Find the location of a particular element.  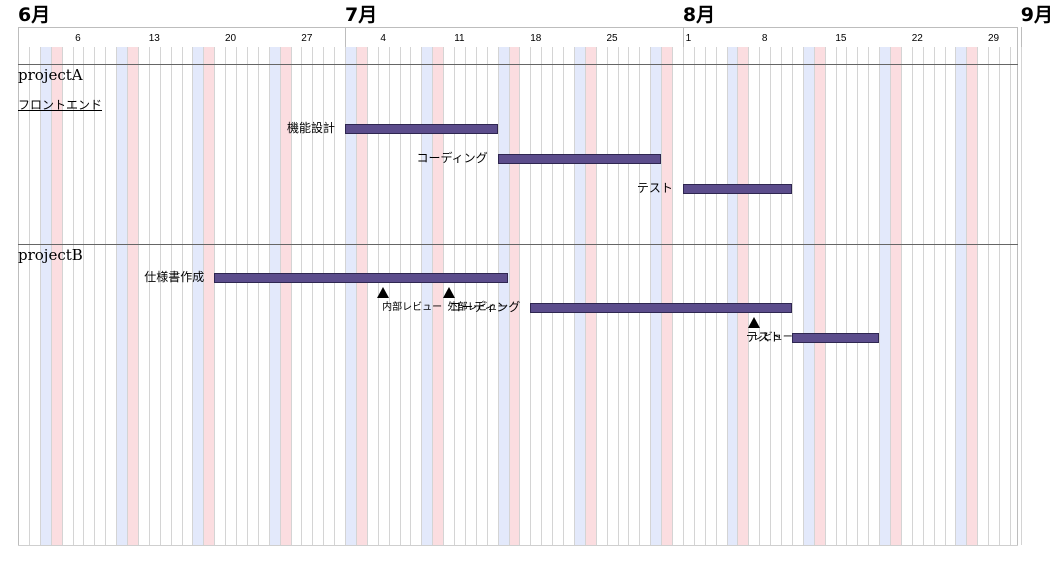

right-border is located at coordinates (1017, 286).